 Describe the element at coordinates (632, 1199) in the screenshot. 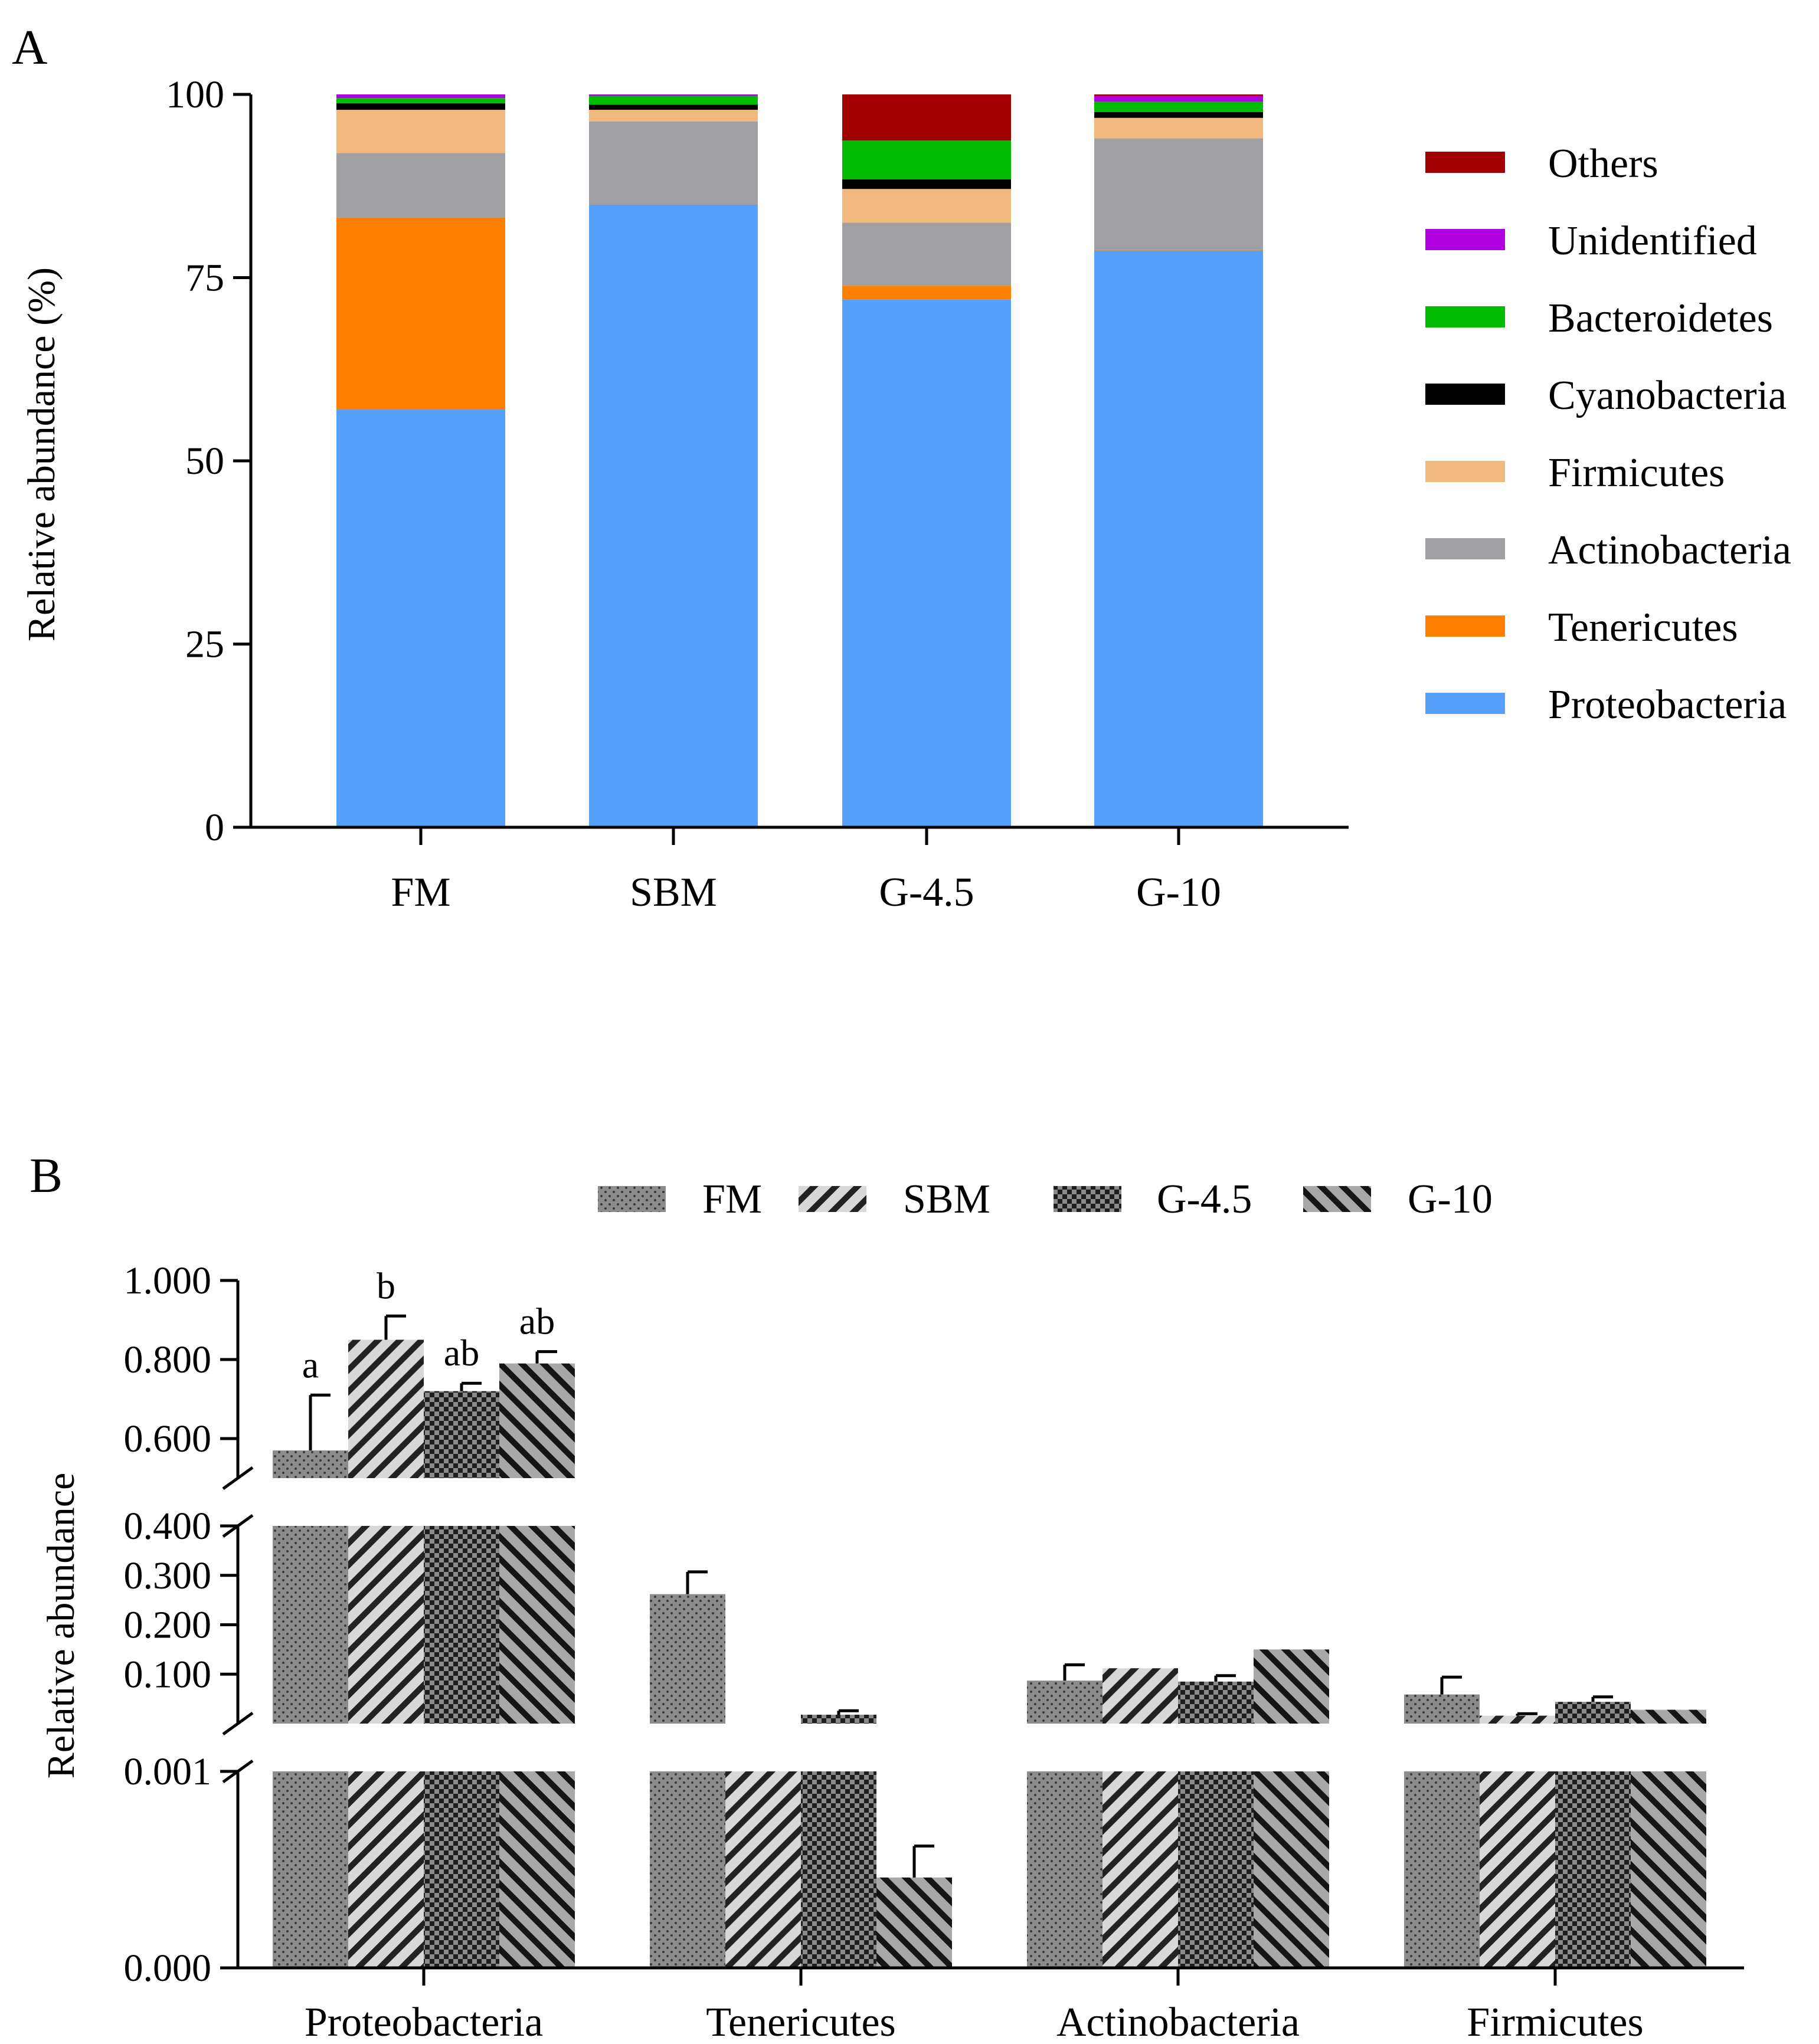

I see `legend-swatch-fm` at that location.